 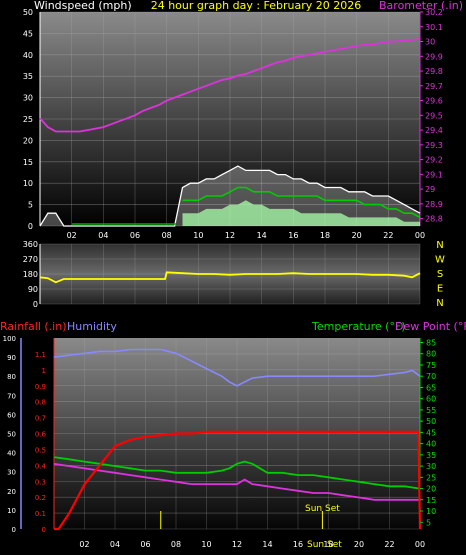 What do you see at coordinates (28, 76) in the screenshot?
I see `windspeed-tick: 35` at bounding box center [28, 76].